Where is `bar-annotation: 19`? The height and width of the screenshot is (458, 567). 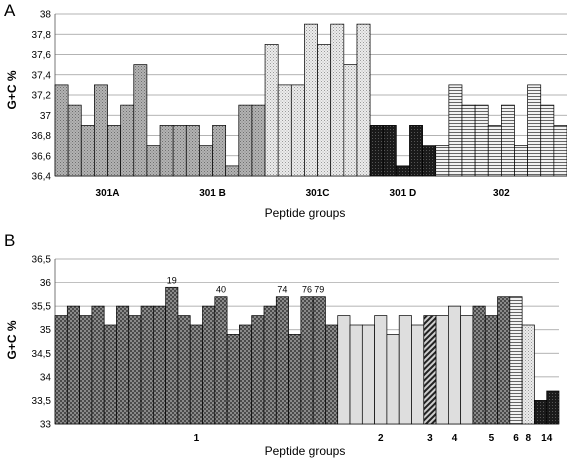
bar-annotation: 19 is located at coordinates (172, 280).